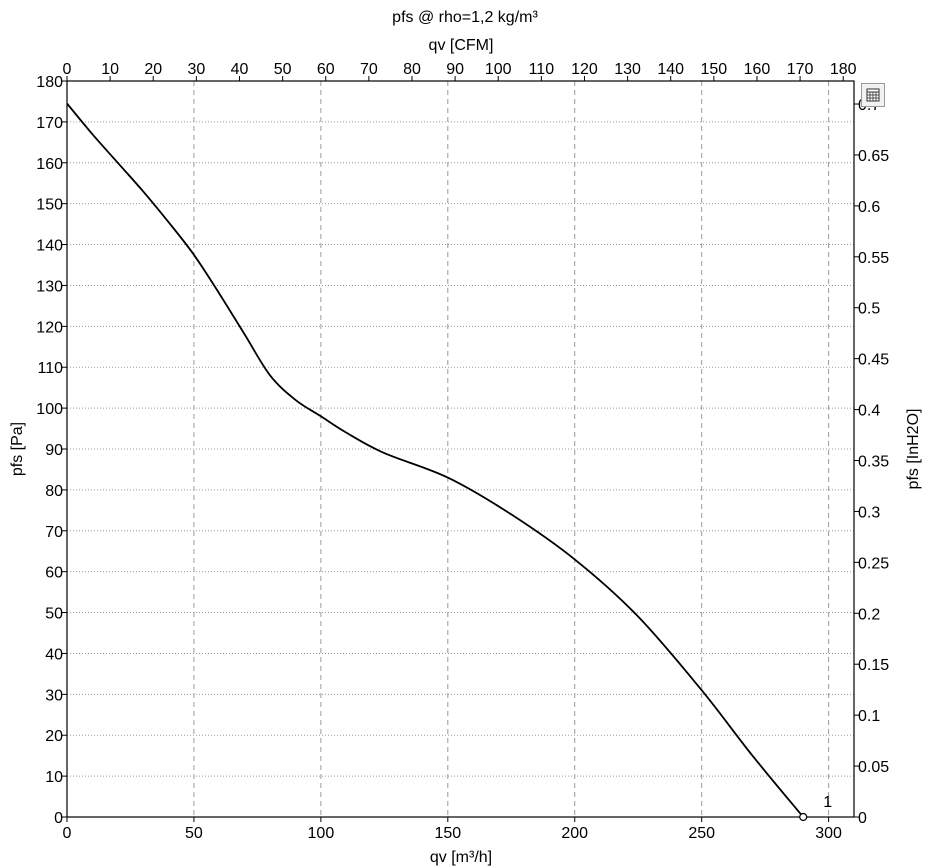  Describe the element at coordinates (67, 833) in the screenshot. I see `x-bottom-tick-label: 0` at that location.